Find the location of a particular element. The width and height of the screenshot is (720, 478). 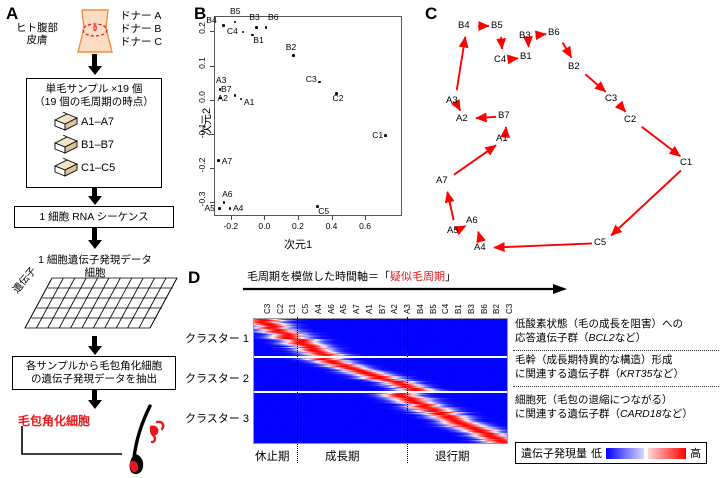

annotation-cluster-2: 毛幹（成長期特異的な構造）形成 に関連する遺伝子群（KRT35など） is located at coordinates (599, 367).